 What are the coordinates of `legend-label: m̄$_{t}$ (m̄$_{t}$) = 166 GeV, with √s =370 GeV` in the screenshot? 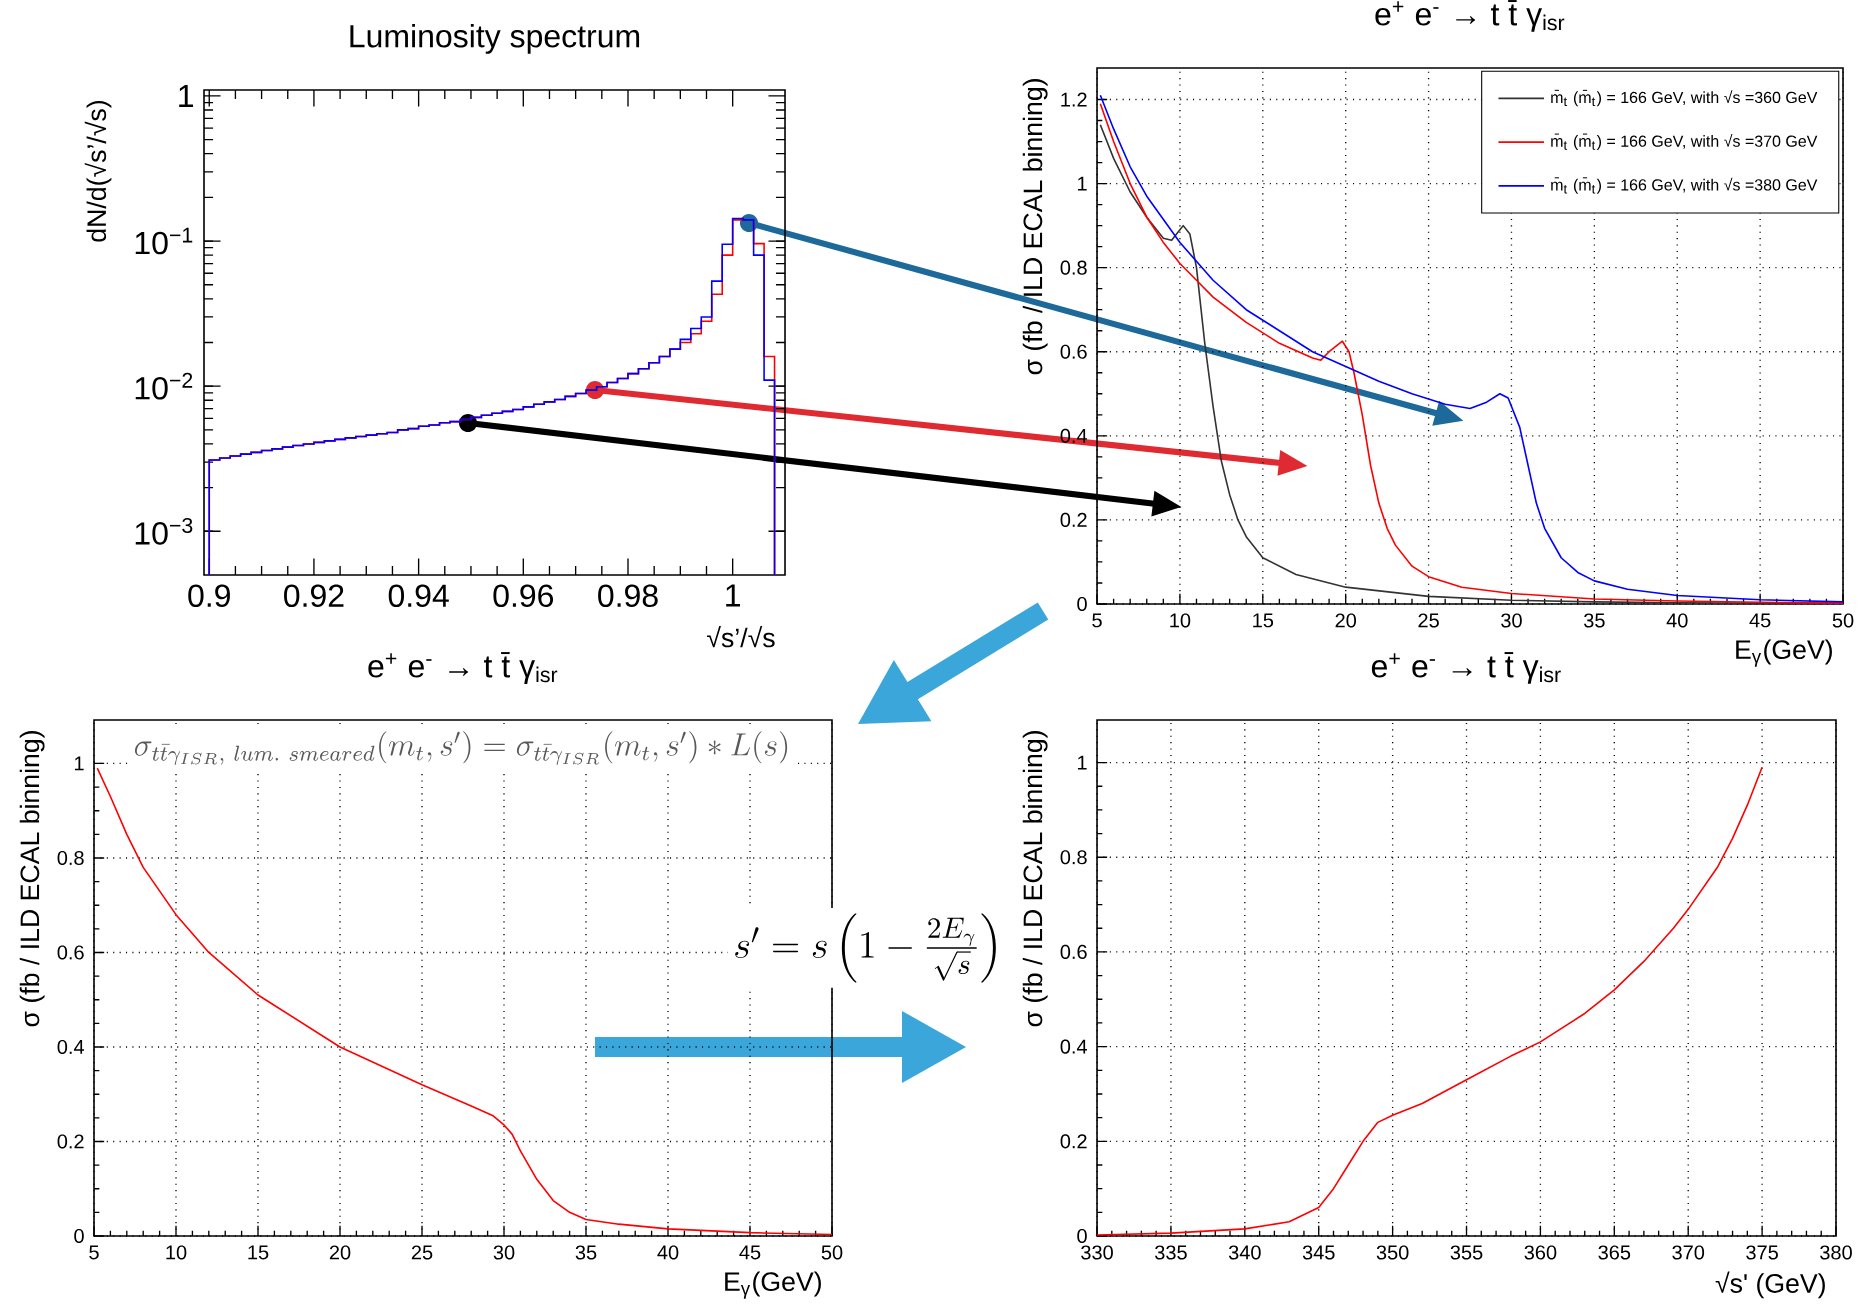 It's located at (1684, 141).